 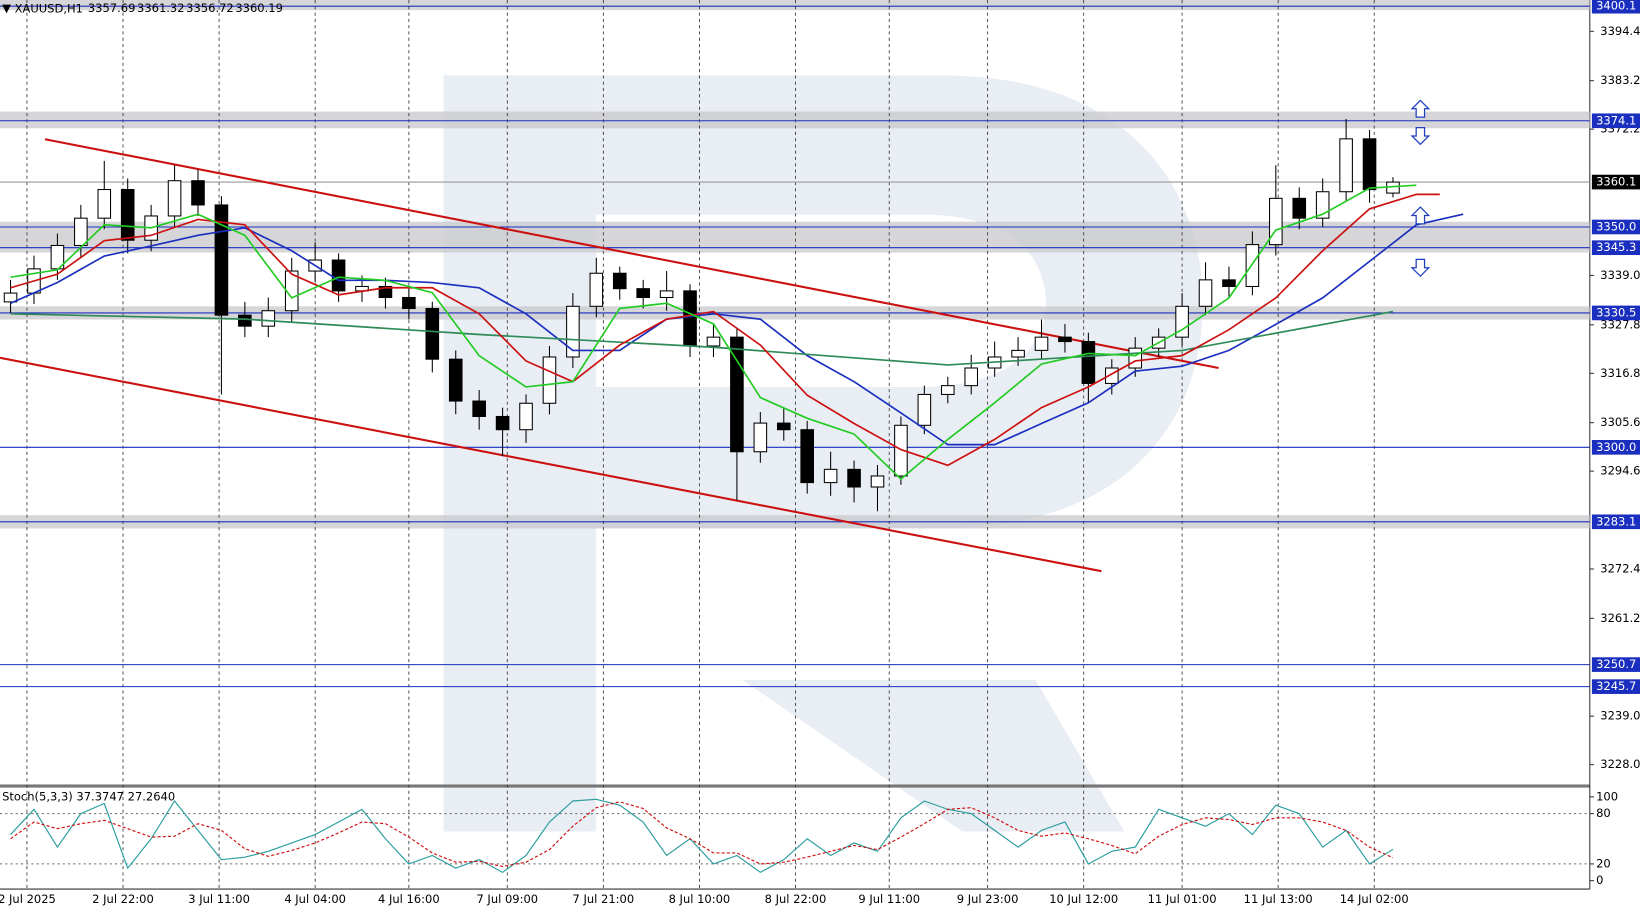 What do you see at coordinates (1420, 188) in the screenshot?
I see `signal-arrows` at bounding box center [1420, 188].